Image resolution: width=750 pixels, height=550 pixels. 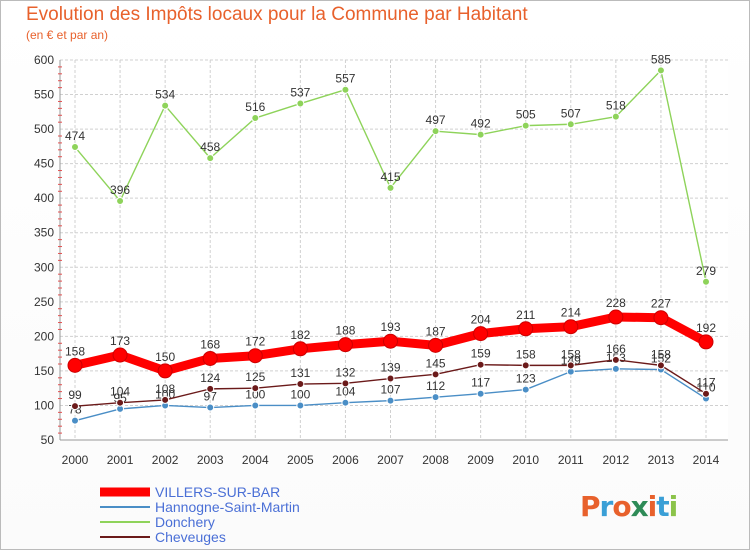 I want to click on data-label: 516, so click(x=255, y=107).